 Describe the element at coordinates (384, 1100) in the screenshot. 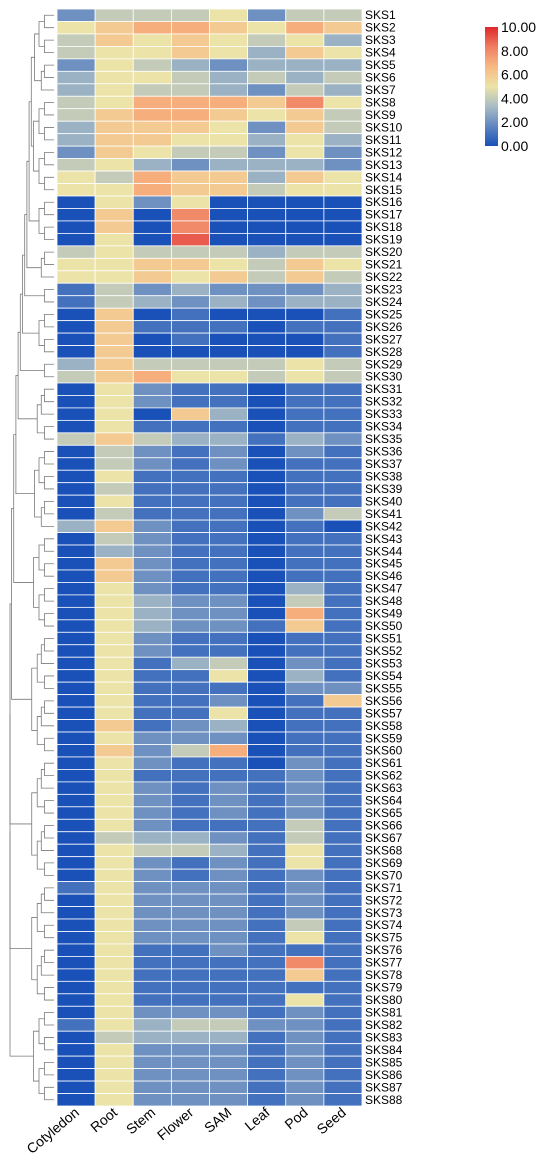

I see `row-label: SKS88` at that location.